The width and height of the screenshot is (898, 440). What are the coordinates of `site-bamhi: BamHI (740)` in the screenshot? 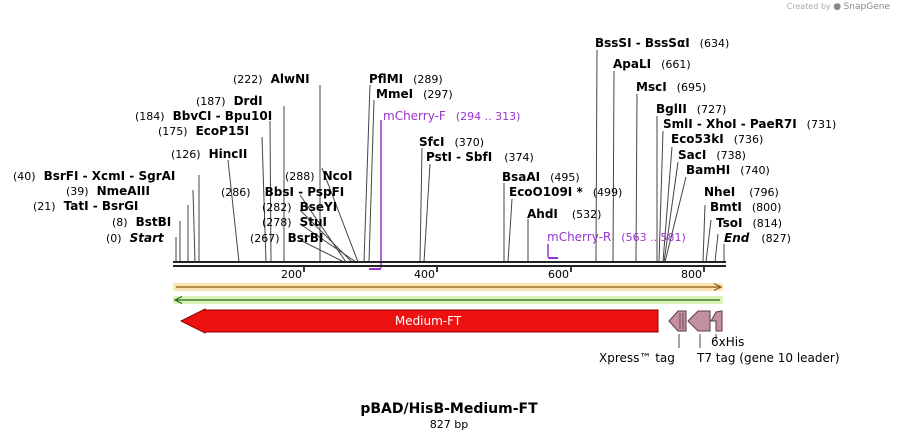 It's located at (728, 170).